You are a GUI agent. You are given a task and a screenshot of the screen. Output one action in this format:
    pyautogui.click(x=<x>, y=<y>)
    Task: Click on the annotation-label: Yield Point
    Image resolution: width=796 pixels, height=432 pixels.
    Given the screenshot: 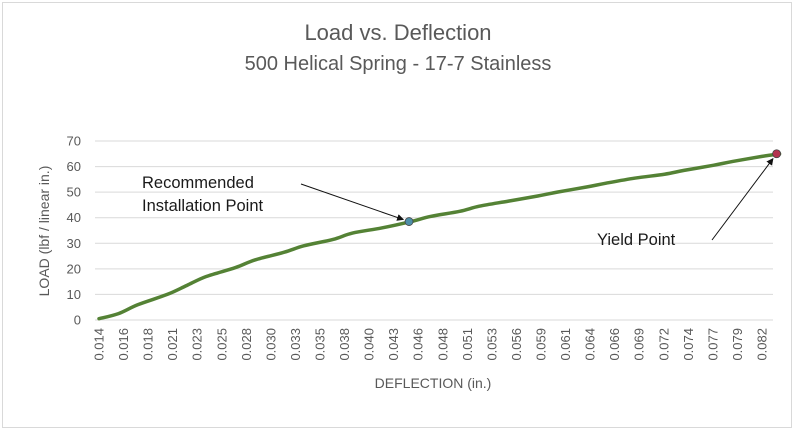 What is the action you would take?
    pyautogui.click(x=636, y=240)
    